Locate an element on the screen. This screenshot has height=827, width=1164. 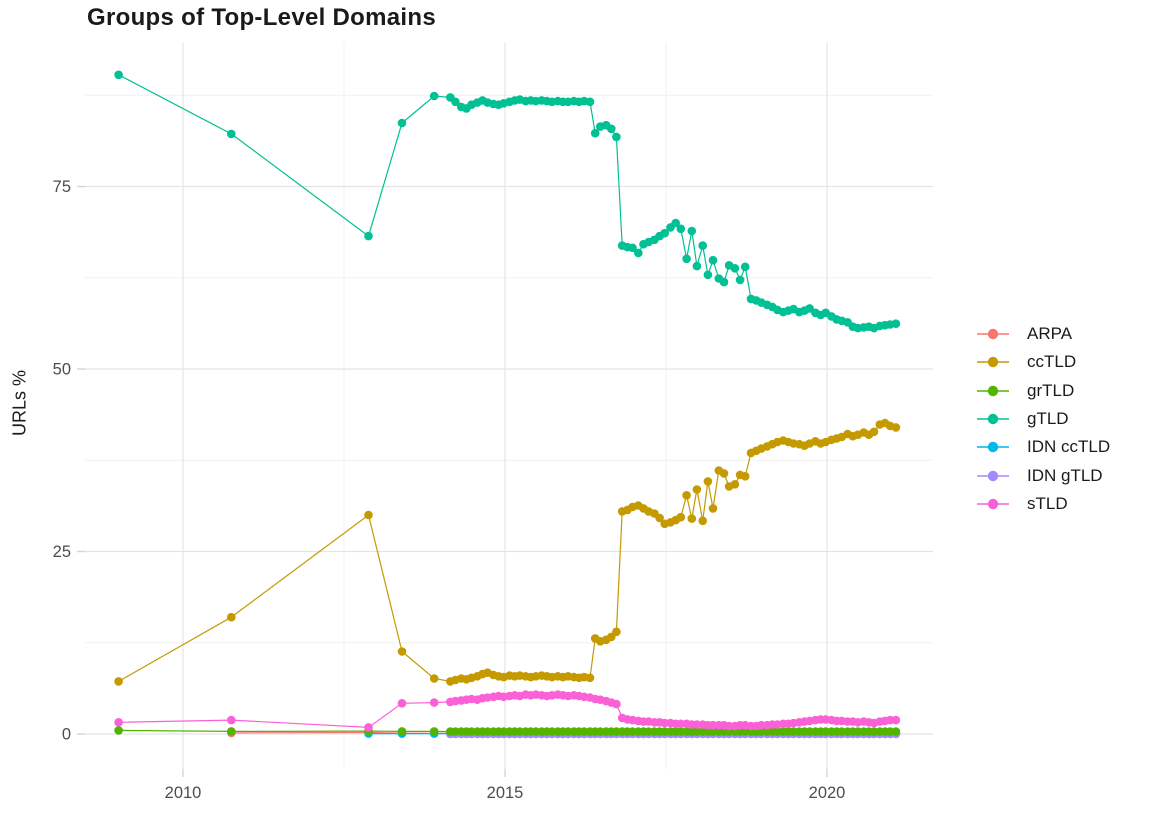
legend: ARPA ccTLD grTLD gTLD IDN ccTLD IDN gTLD sTLD is located at coordinates (1043, 419).